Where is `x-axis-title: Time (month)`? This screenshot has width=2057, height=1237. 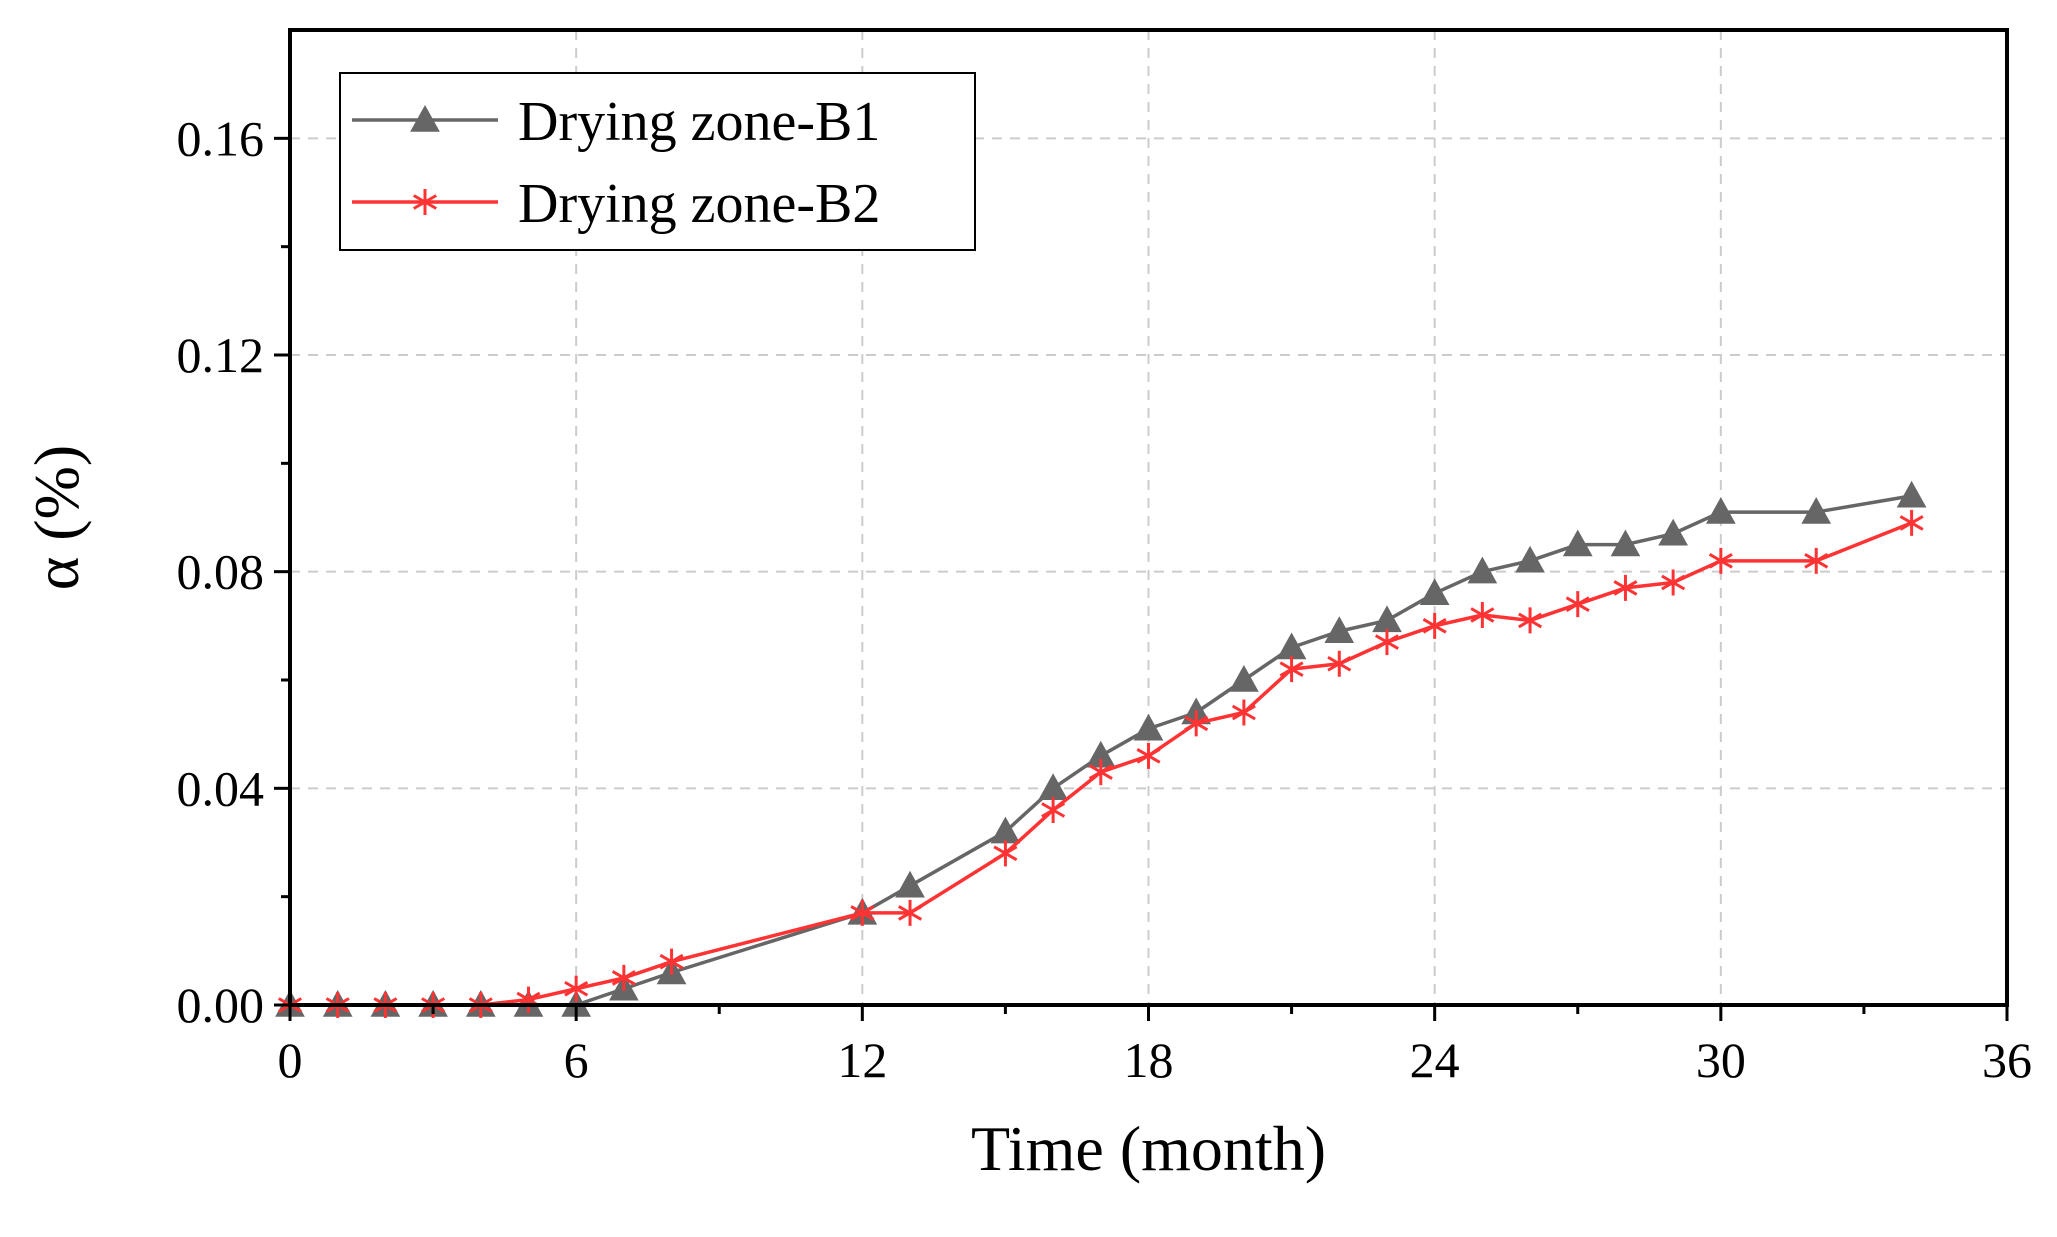
x-axis-title: Time (month) is located at coordinates (1148, 1148).